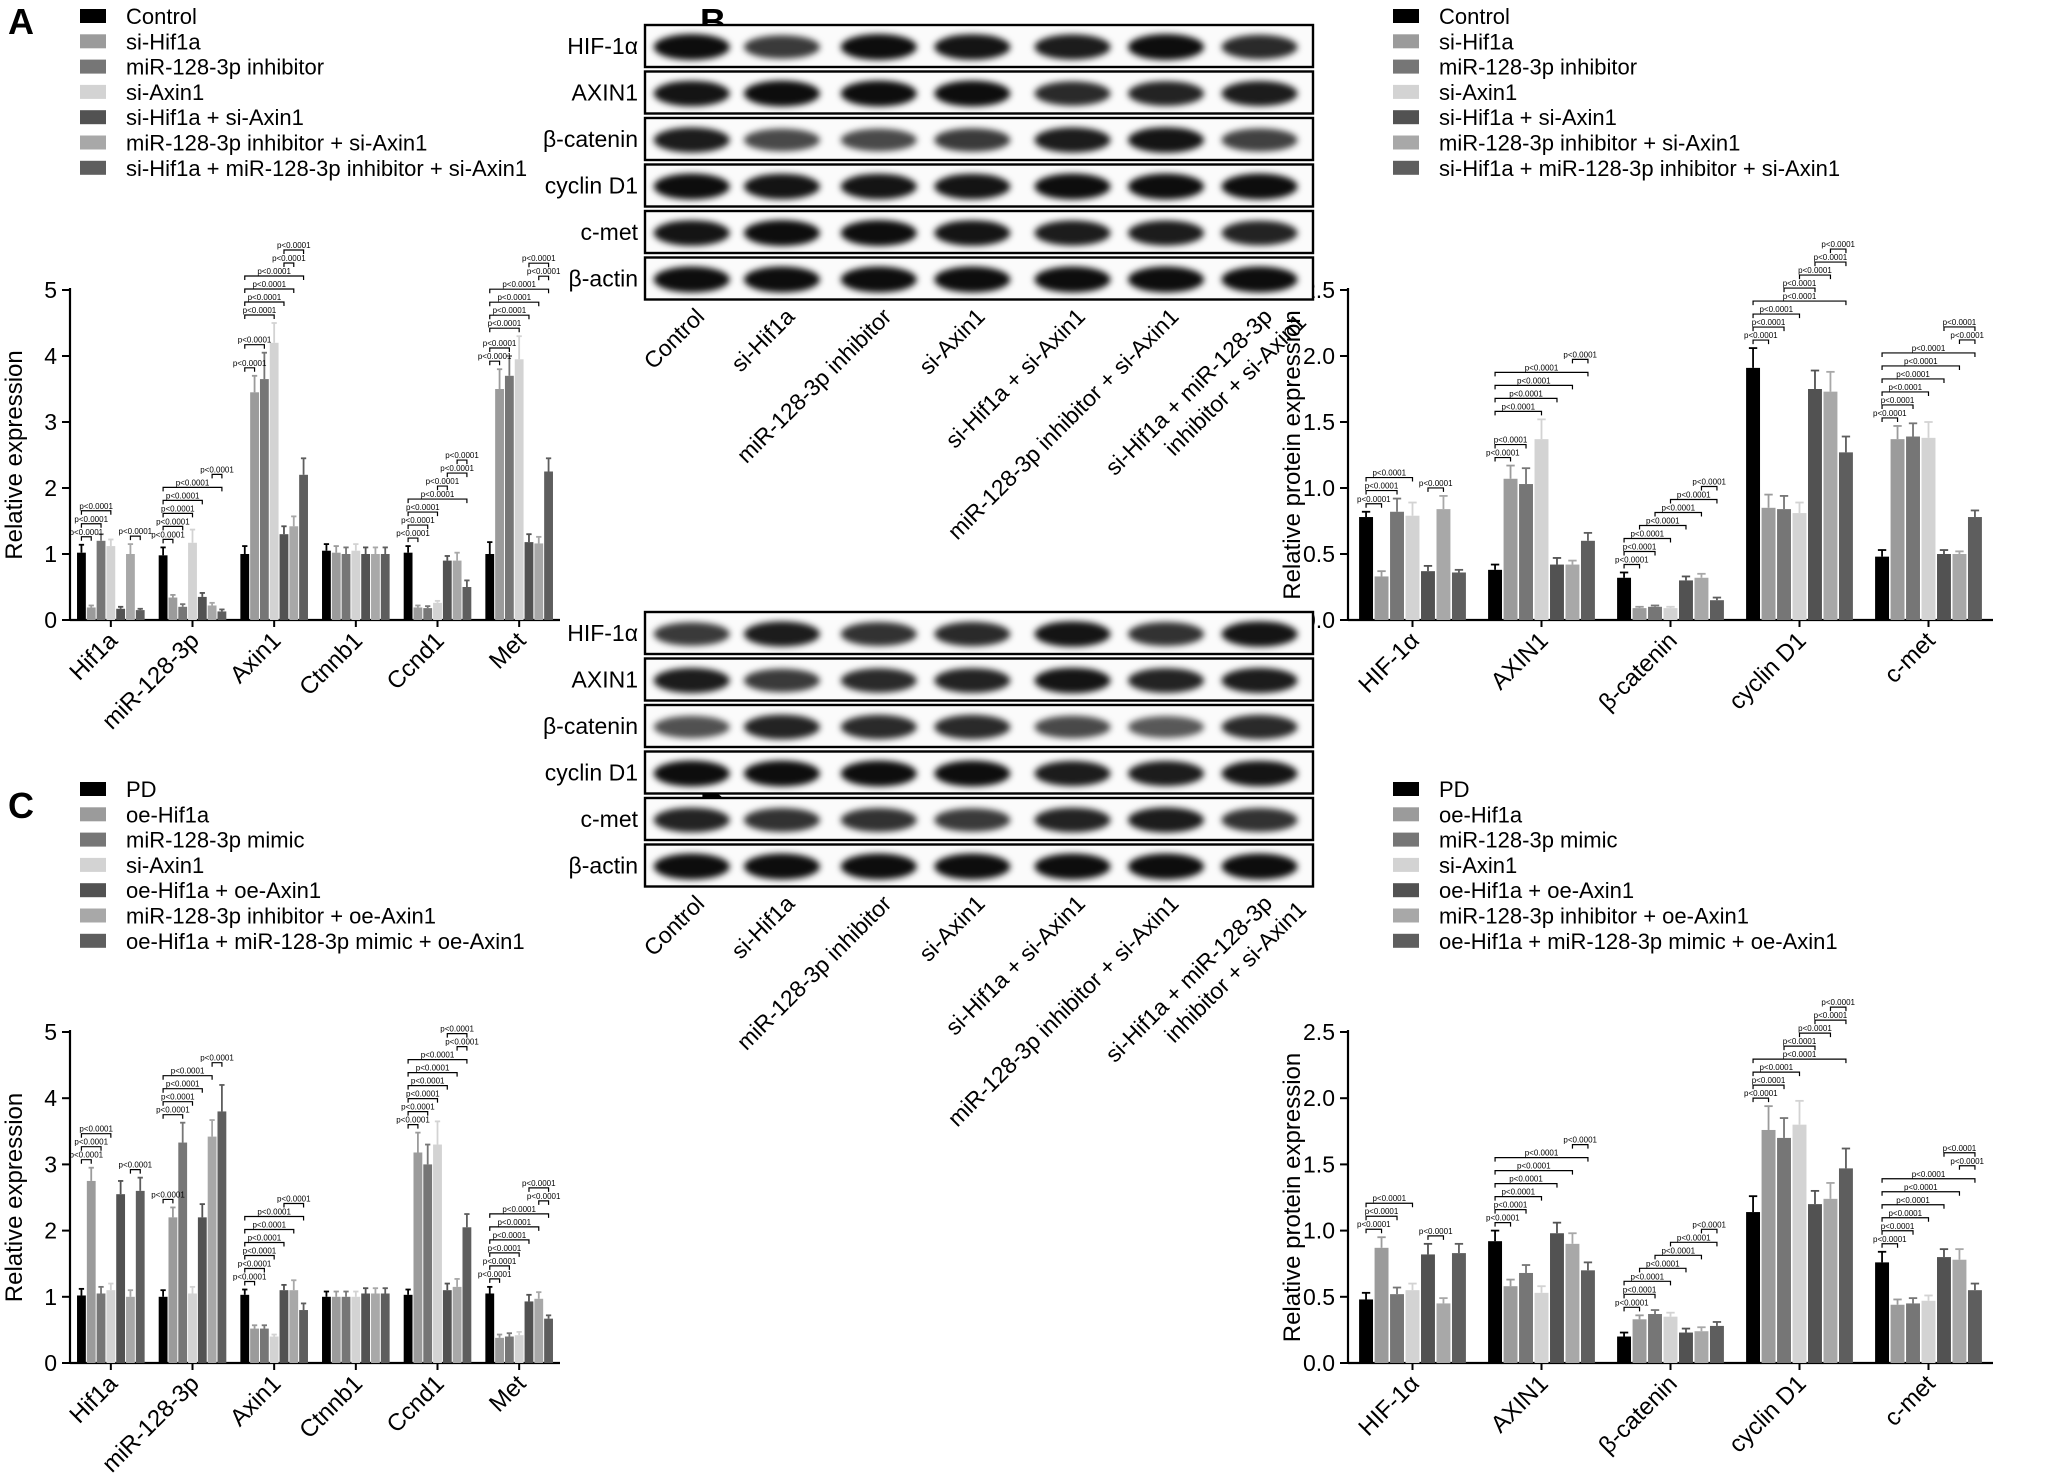 The width and height of the screenshot is (2071, 1484). I want to click on y-tick-label: 2, so click(50, 488).